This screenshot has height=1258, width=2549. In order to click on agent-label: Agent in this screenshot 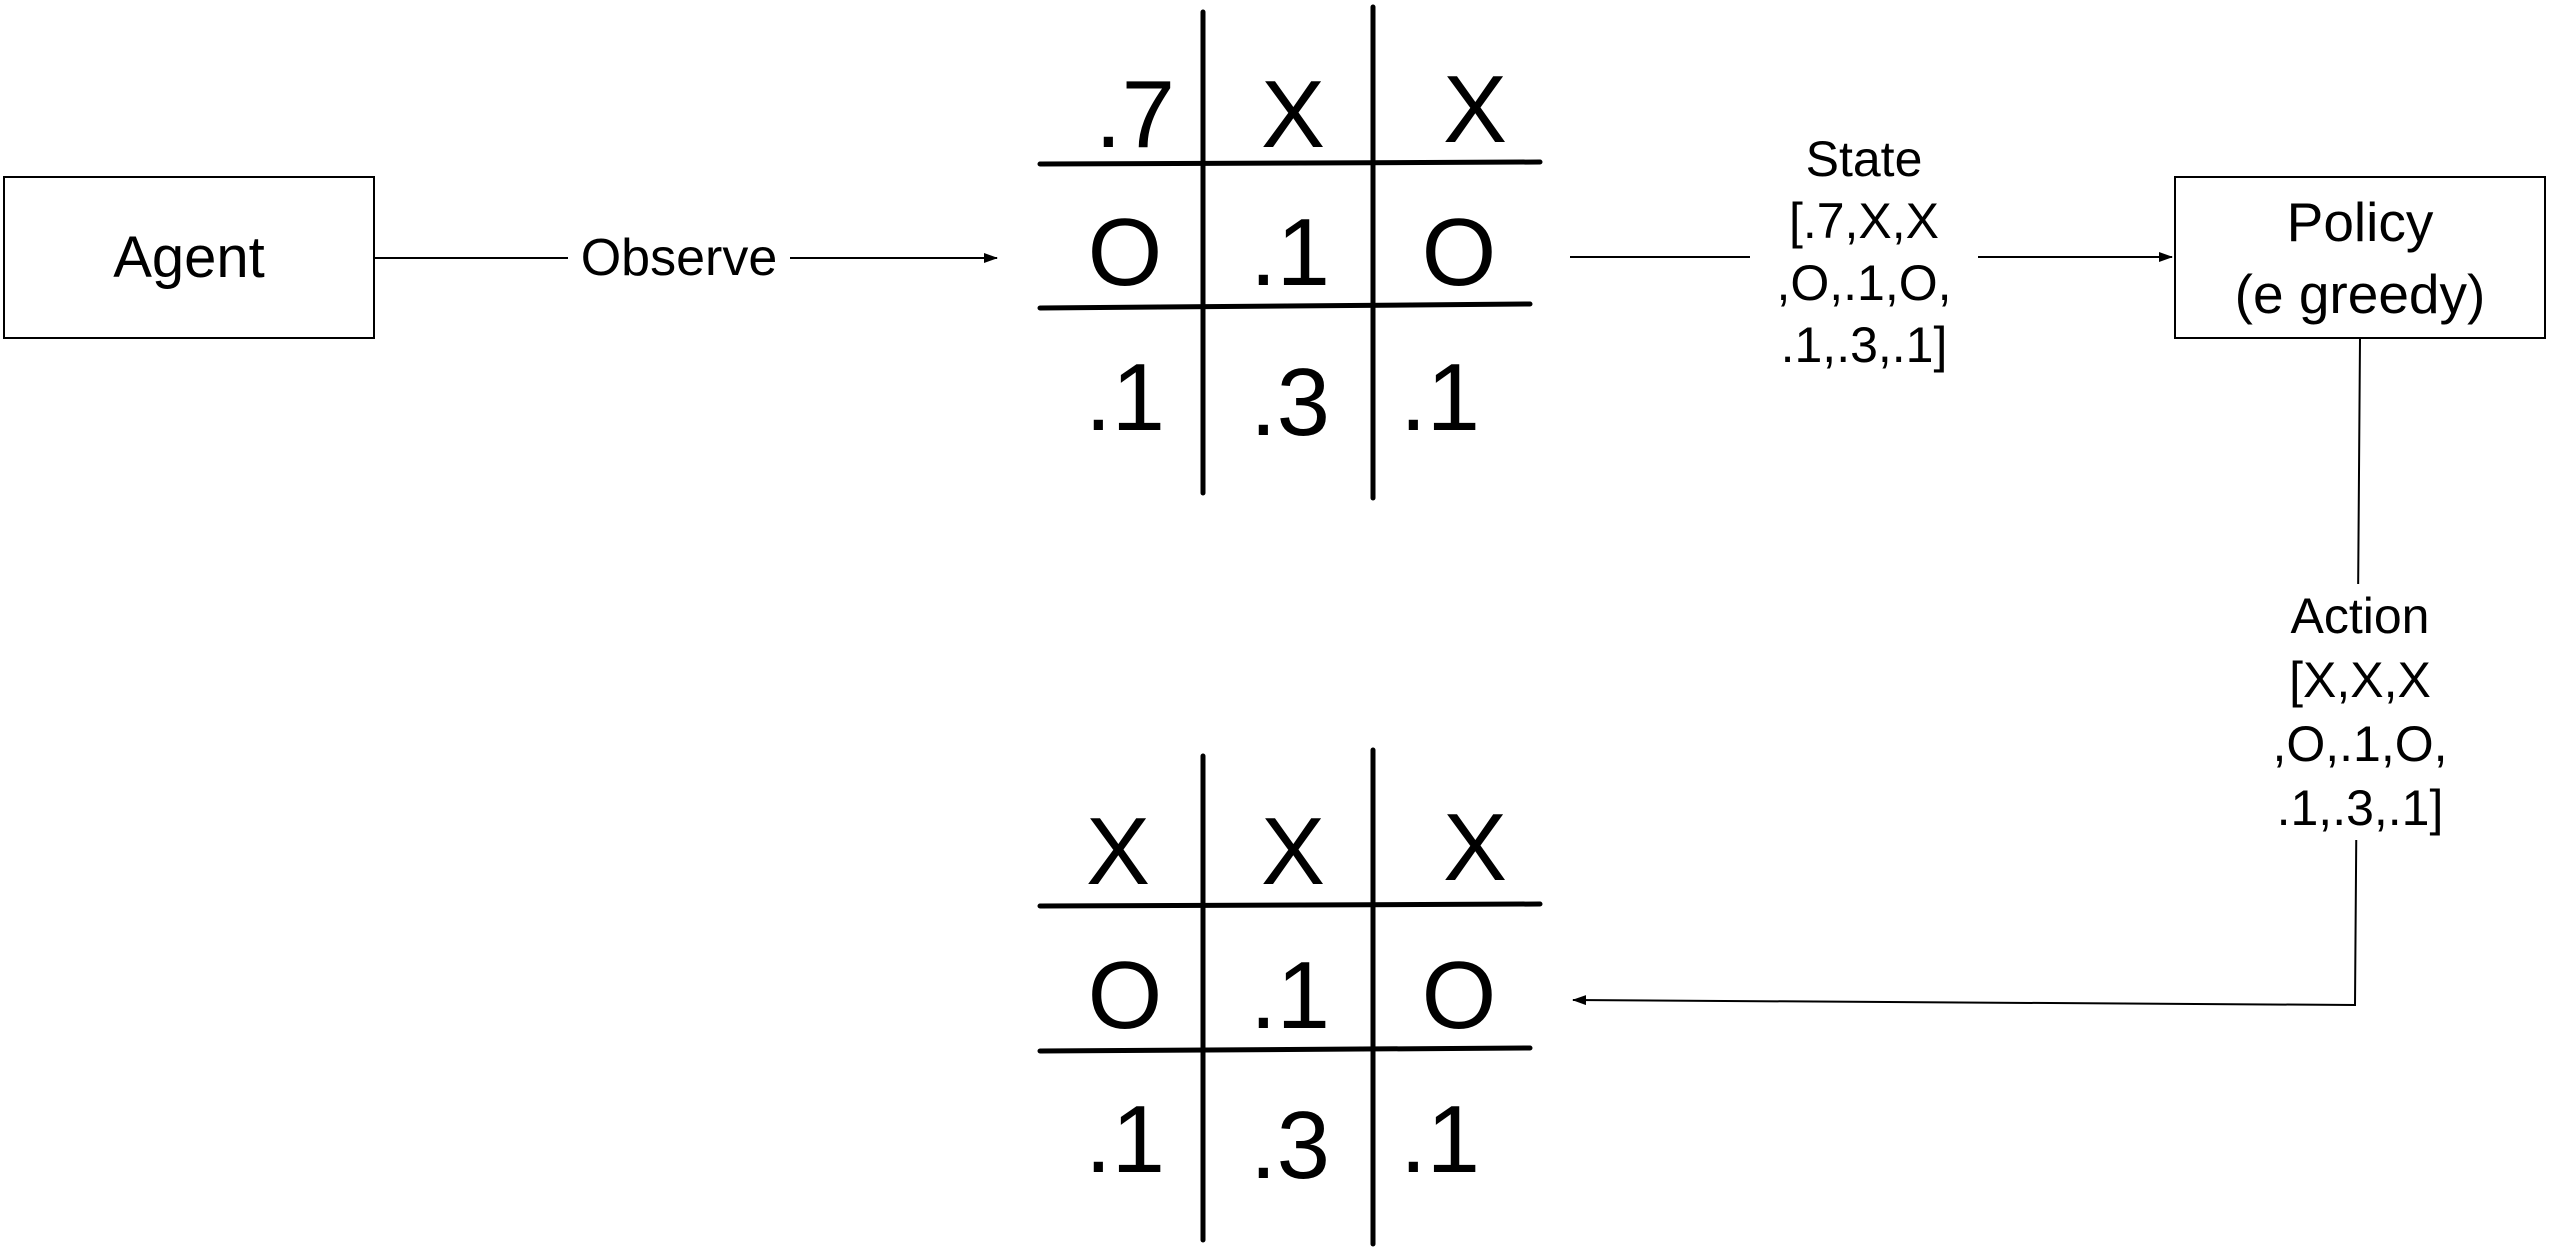, I will do `click(189, 257)`.